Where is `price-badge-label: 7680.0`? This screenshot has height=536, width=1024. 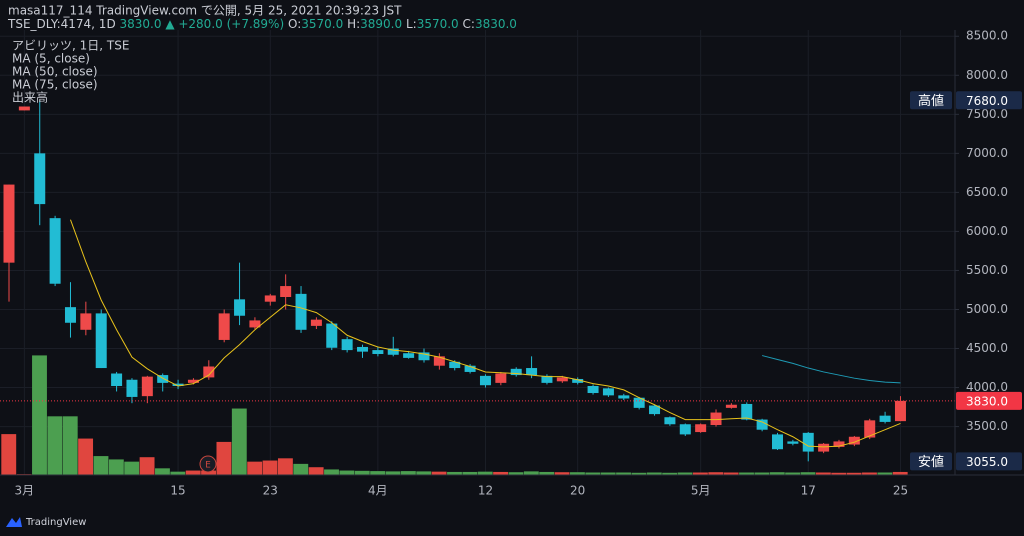 price-badge-label: 7680.0 is located at coordinates (987, 101).